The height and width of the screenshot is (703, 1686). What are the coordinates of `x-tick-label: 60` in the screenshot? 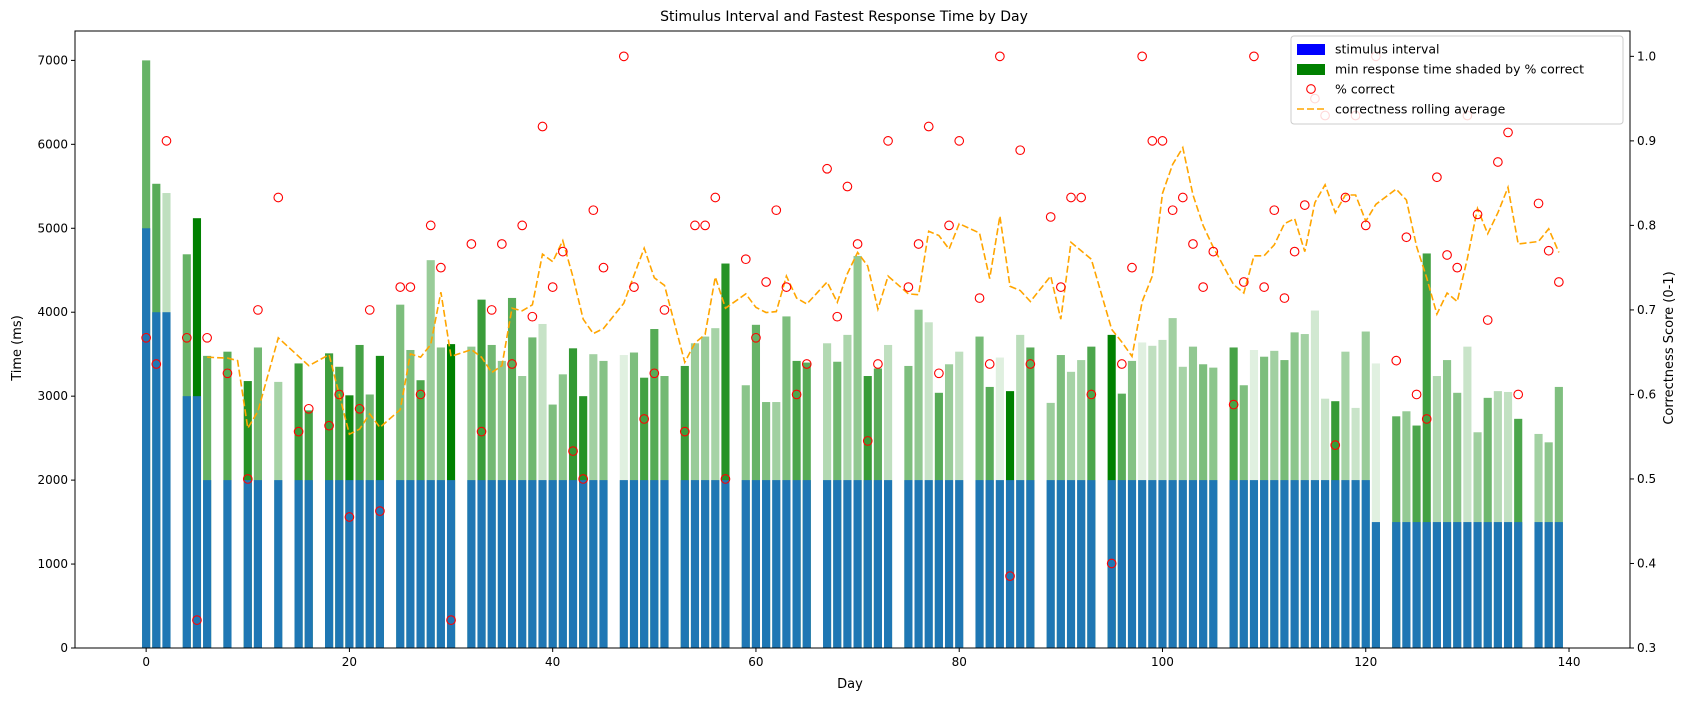 It's located at (755, 662).